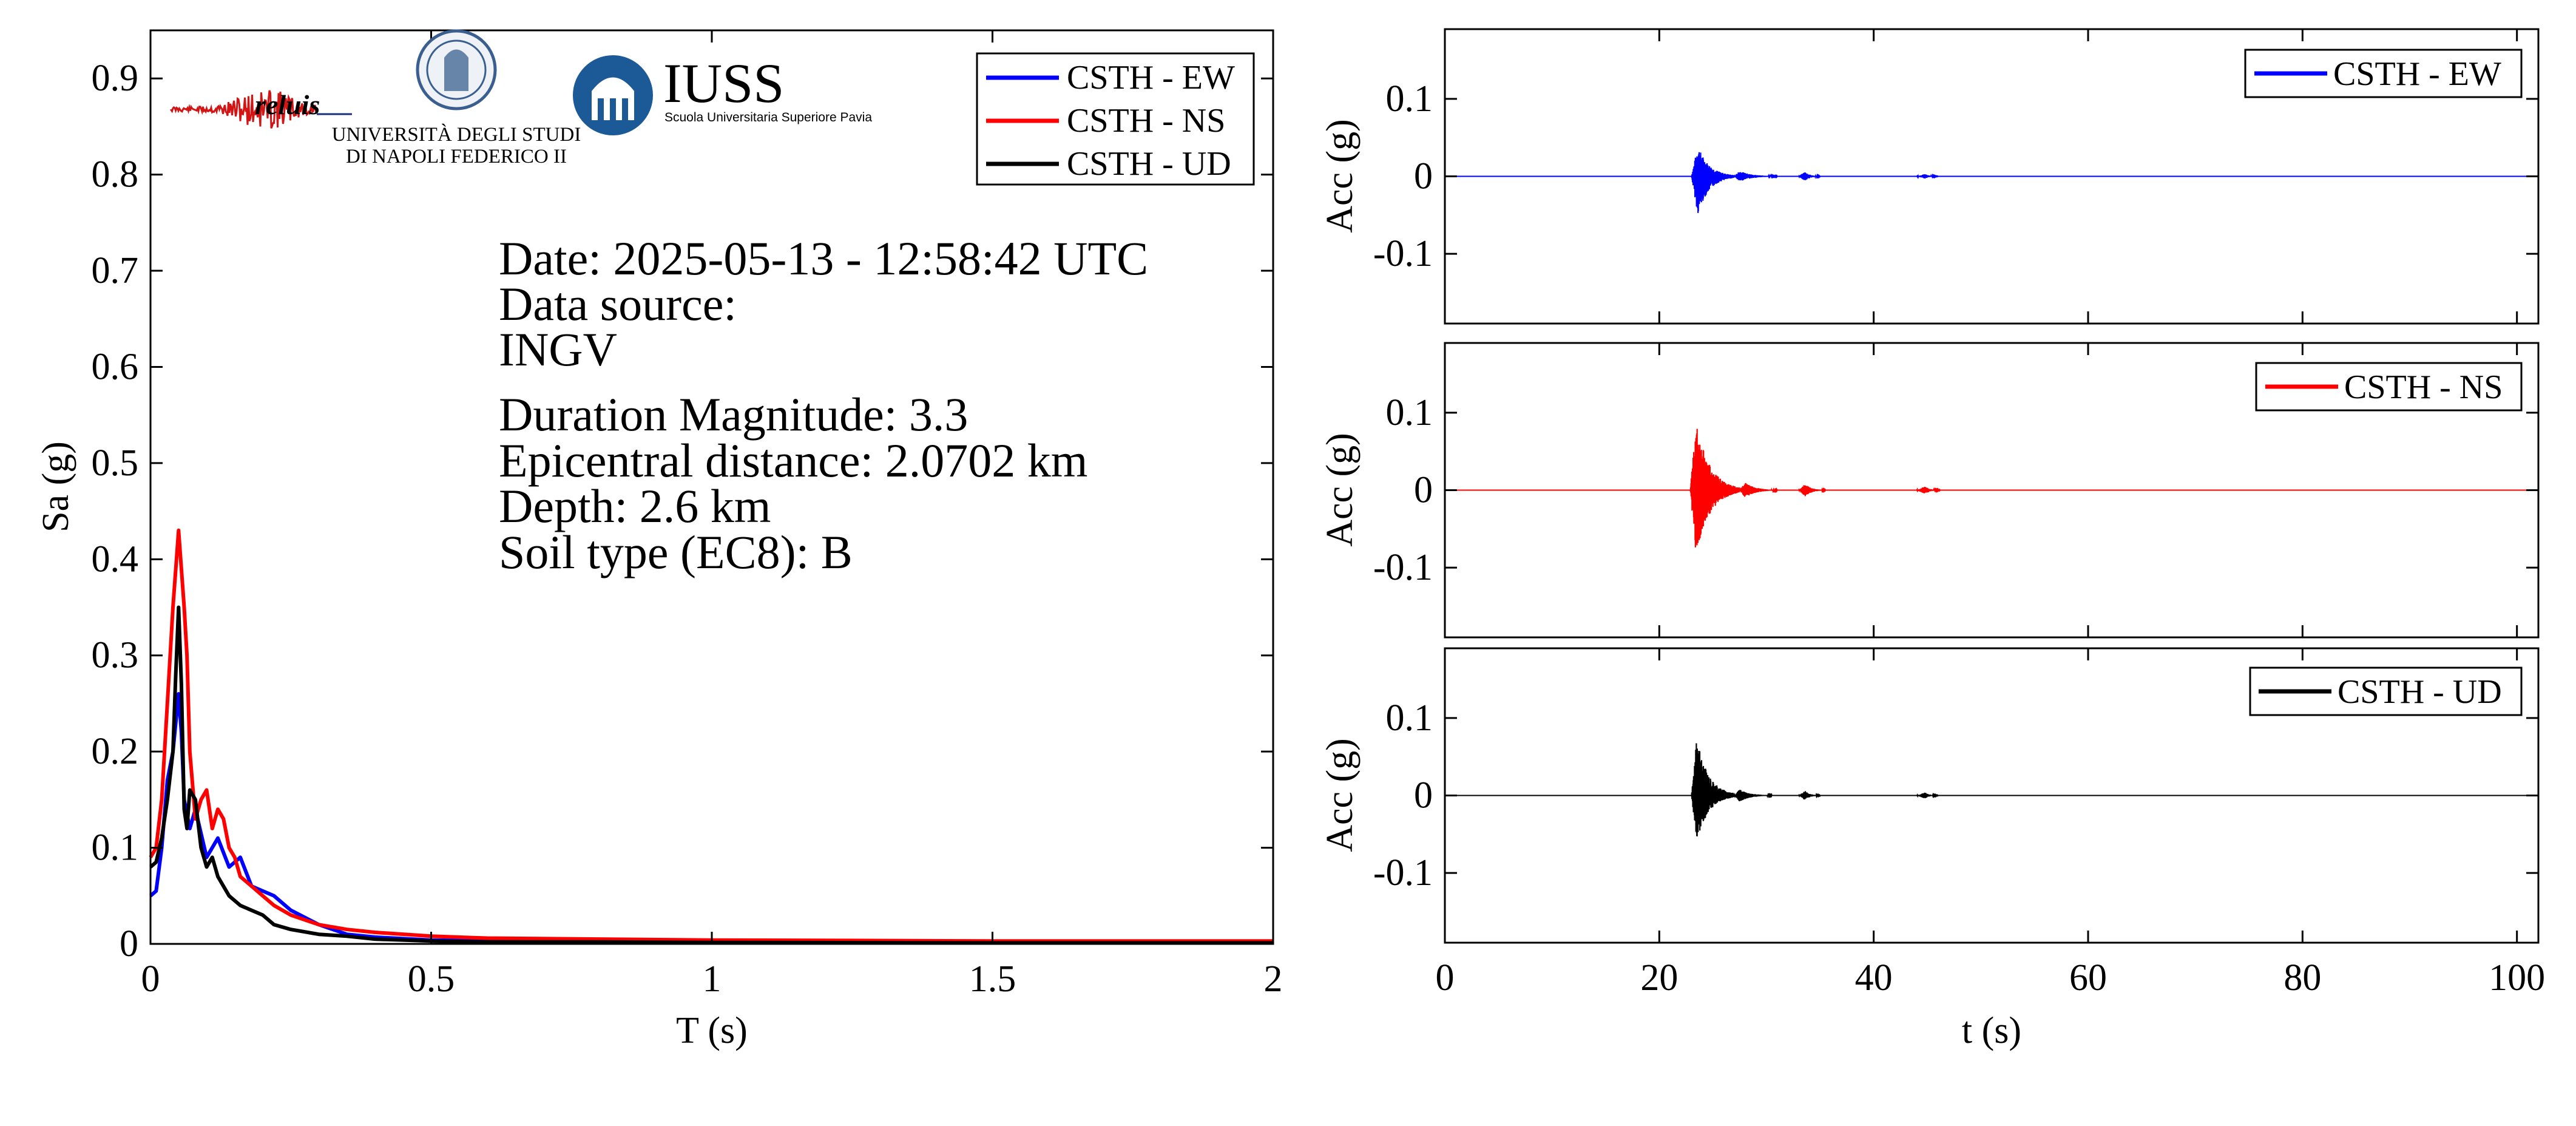 The image size is (2576, 1126). Describe the element at coordinates (676, 552) in the screenshot. I see `soil-type: Soil type (EC8): B` at that location.